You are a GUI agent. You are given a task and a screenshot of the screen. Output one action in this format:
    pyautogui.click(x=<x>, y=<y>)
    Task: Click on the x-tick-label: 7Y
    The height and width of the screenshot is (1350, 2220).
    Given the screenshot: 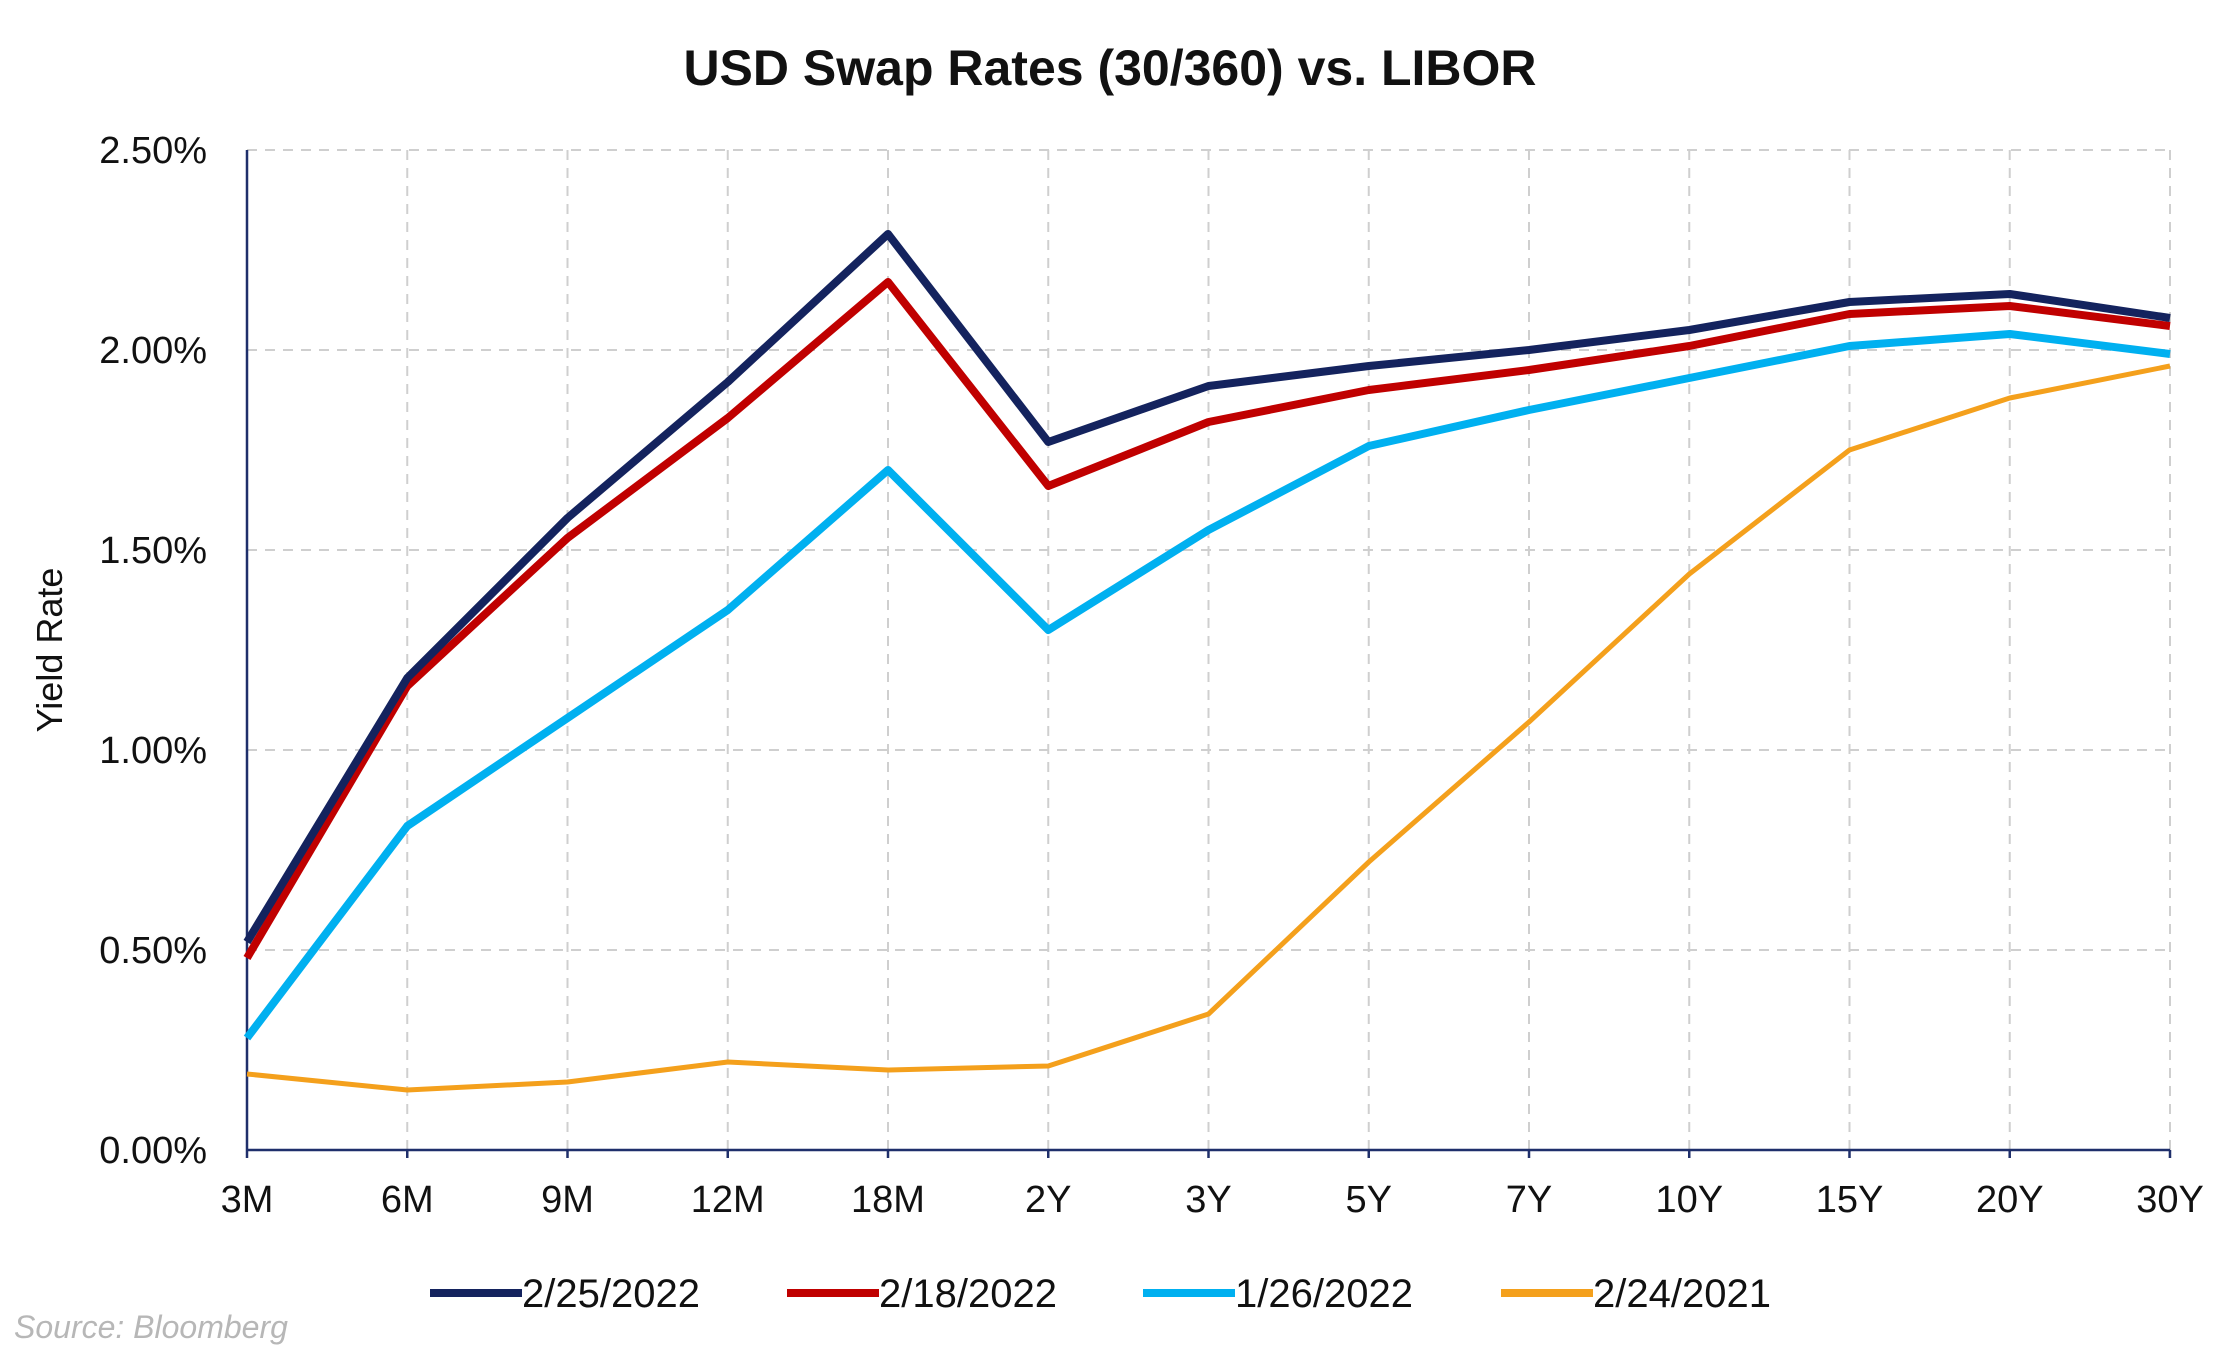 What is the action you would take?
    pyautogui.click(x=1529, y=1200)
    